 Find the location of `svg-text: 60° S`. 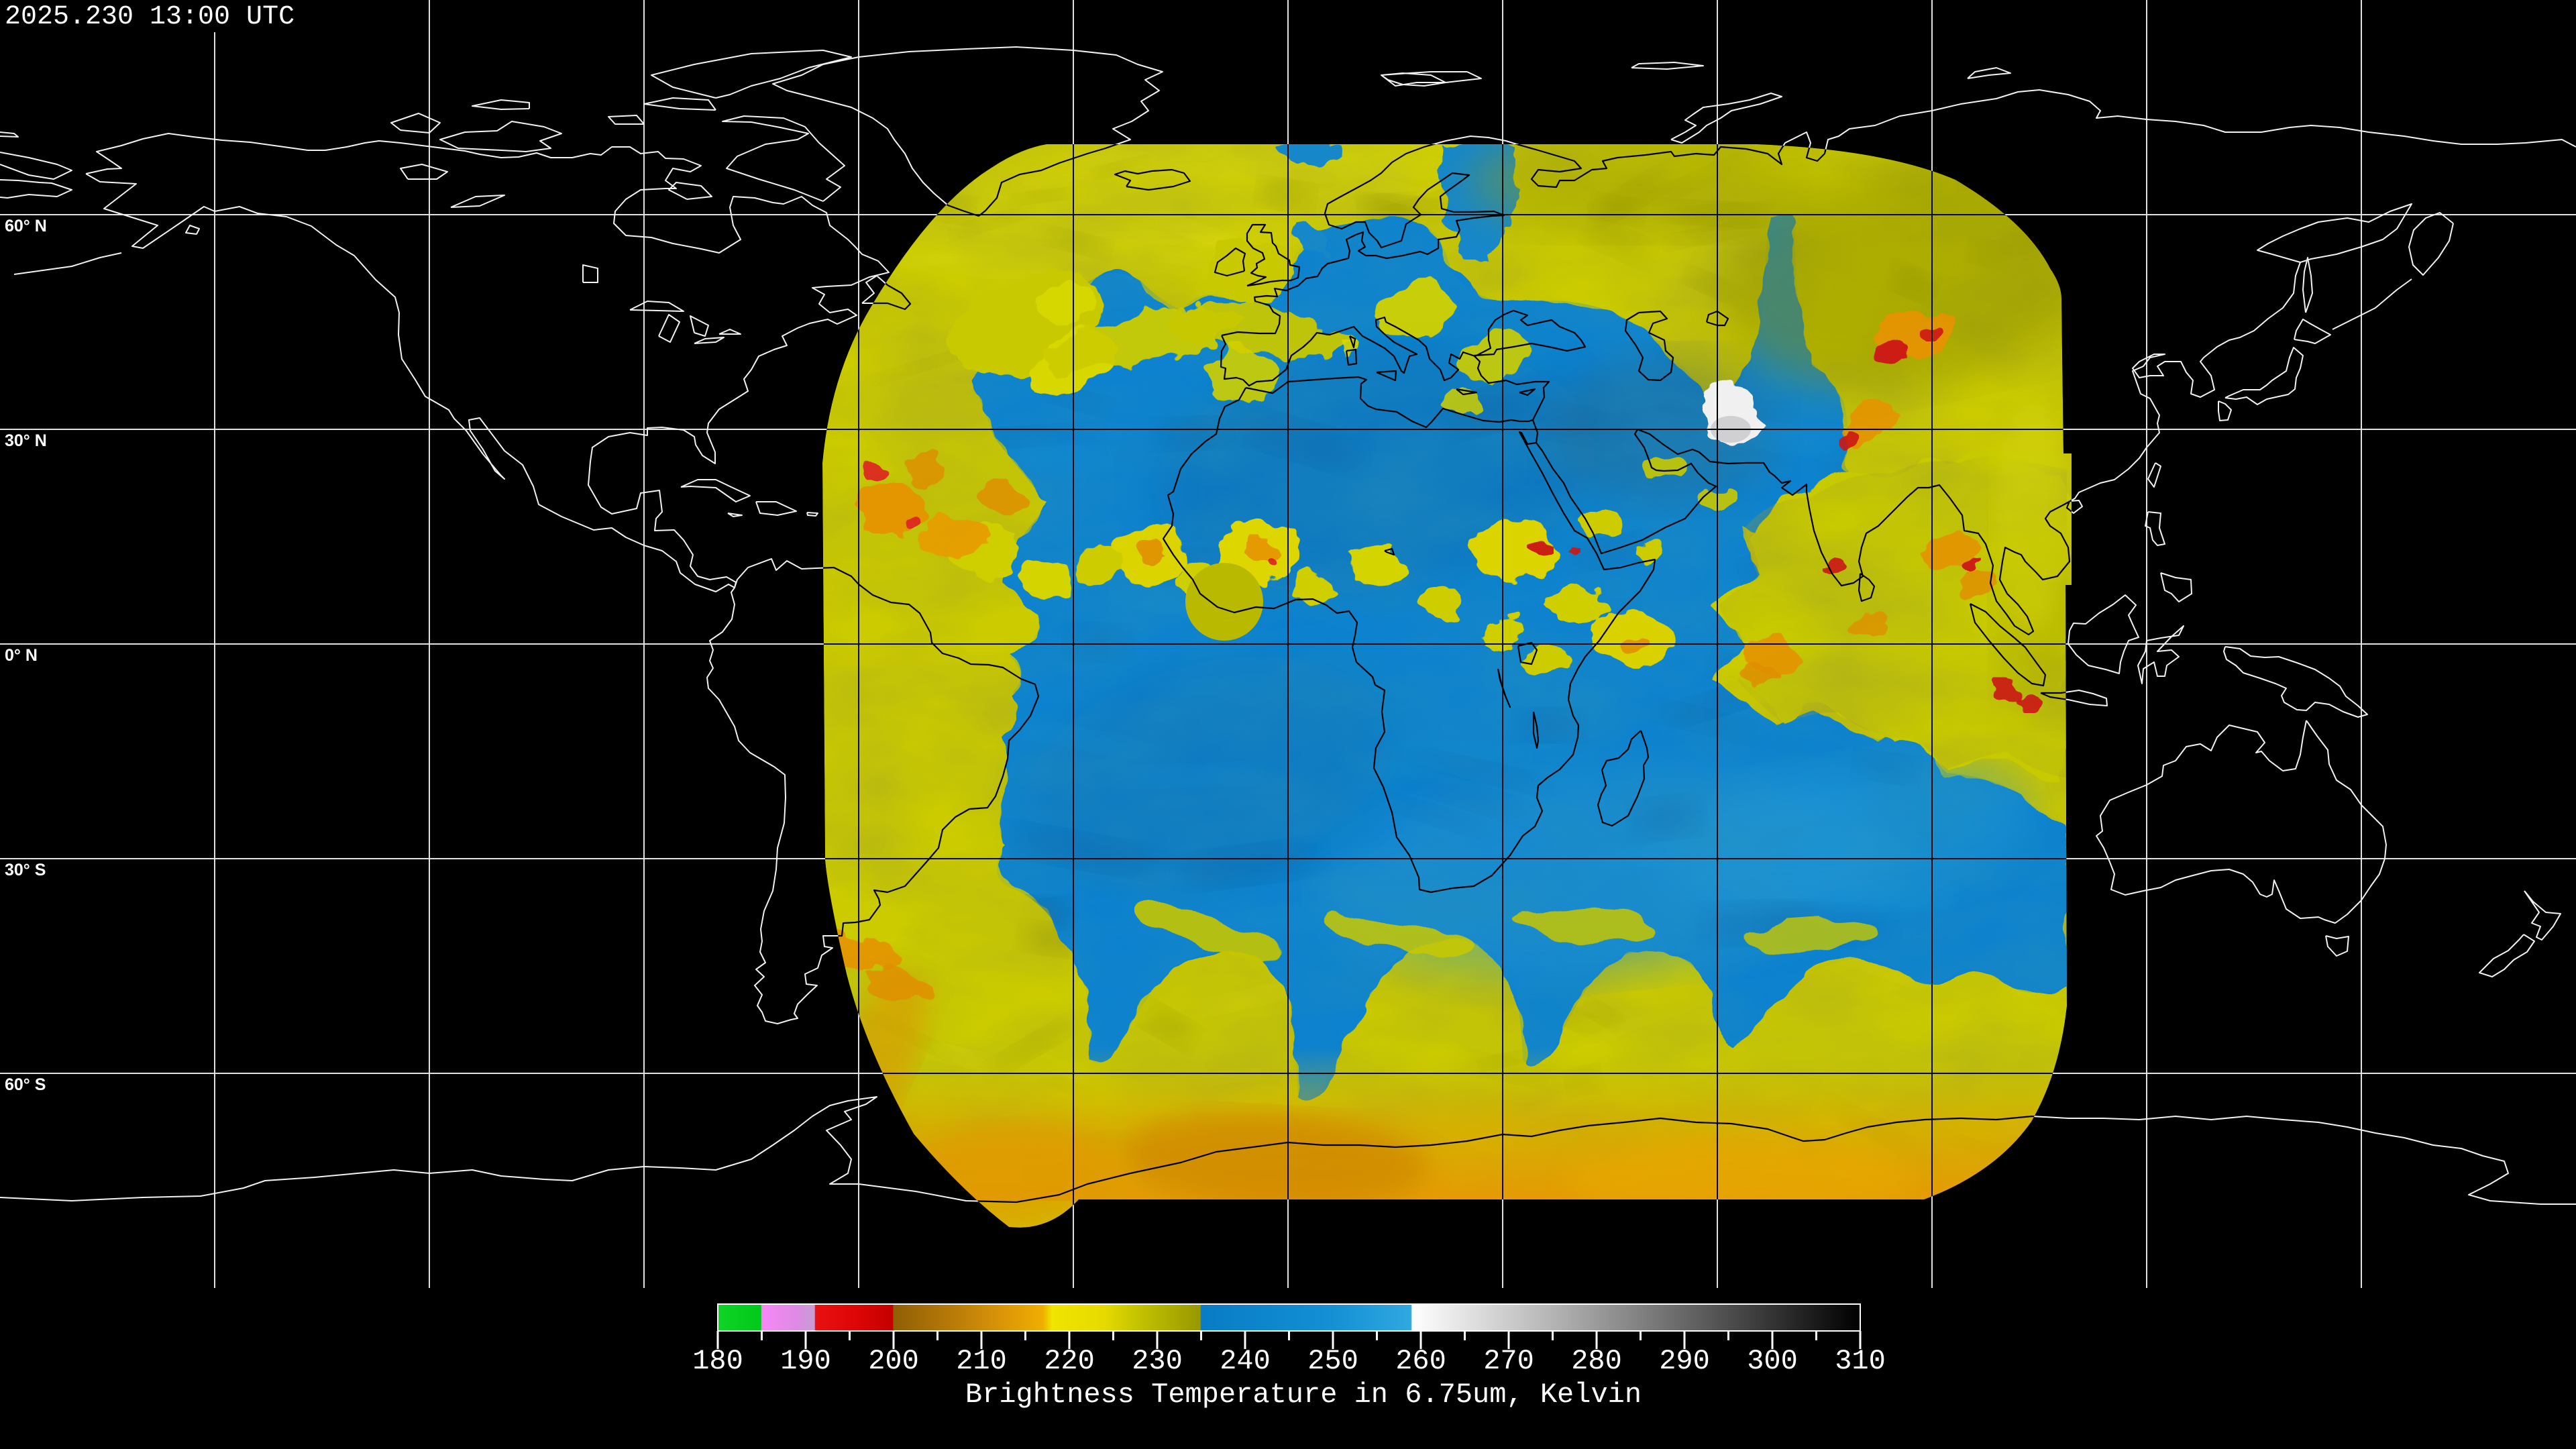

svg-text: 60° S is located at coordinates (25, 1084).